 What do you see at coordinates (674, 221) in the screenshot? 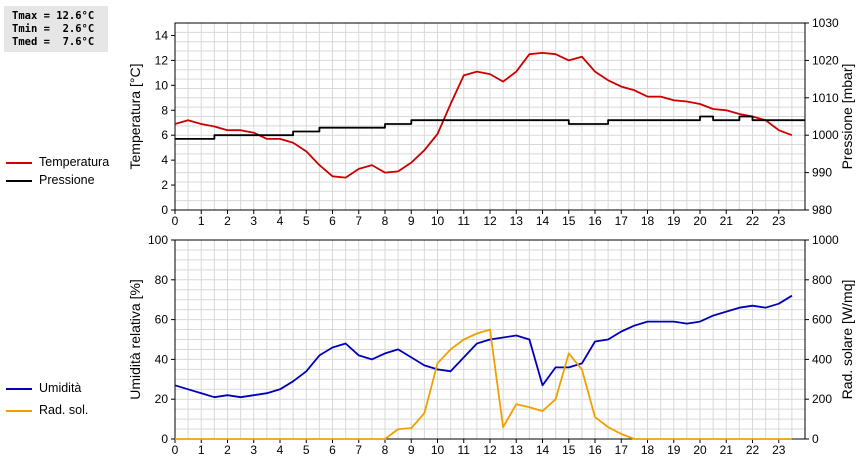
I see `chart0-xtick-label: 19` at bounding box center [674, 221].